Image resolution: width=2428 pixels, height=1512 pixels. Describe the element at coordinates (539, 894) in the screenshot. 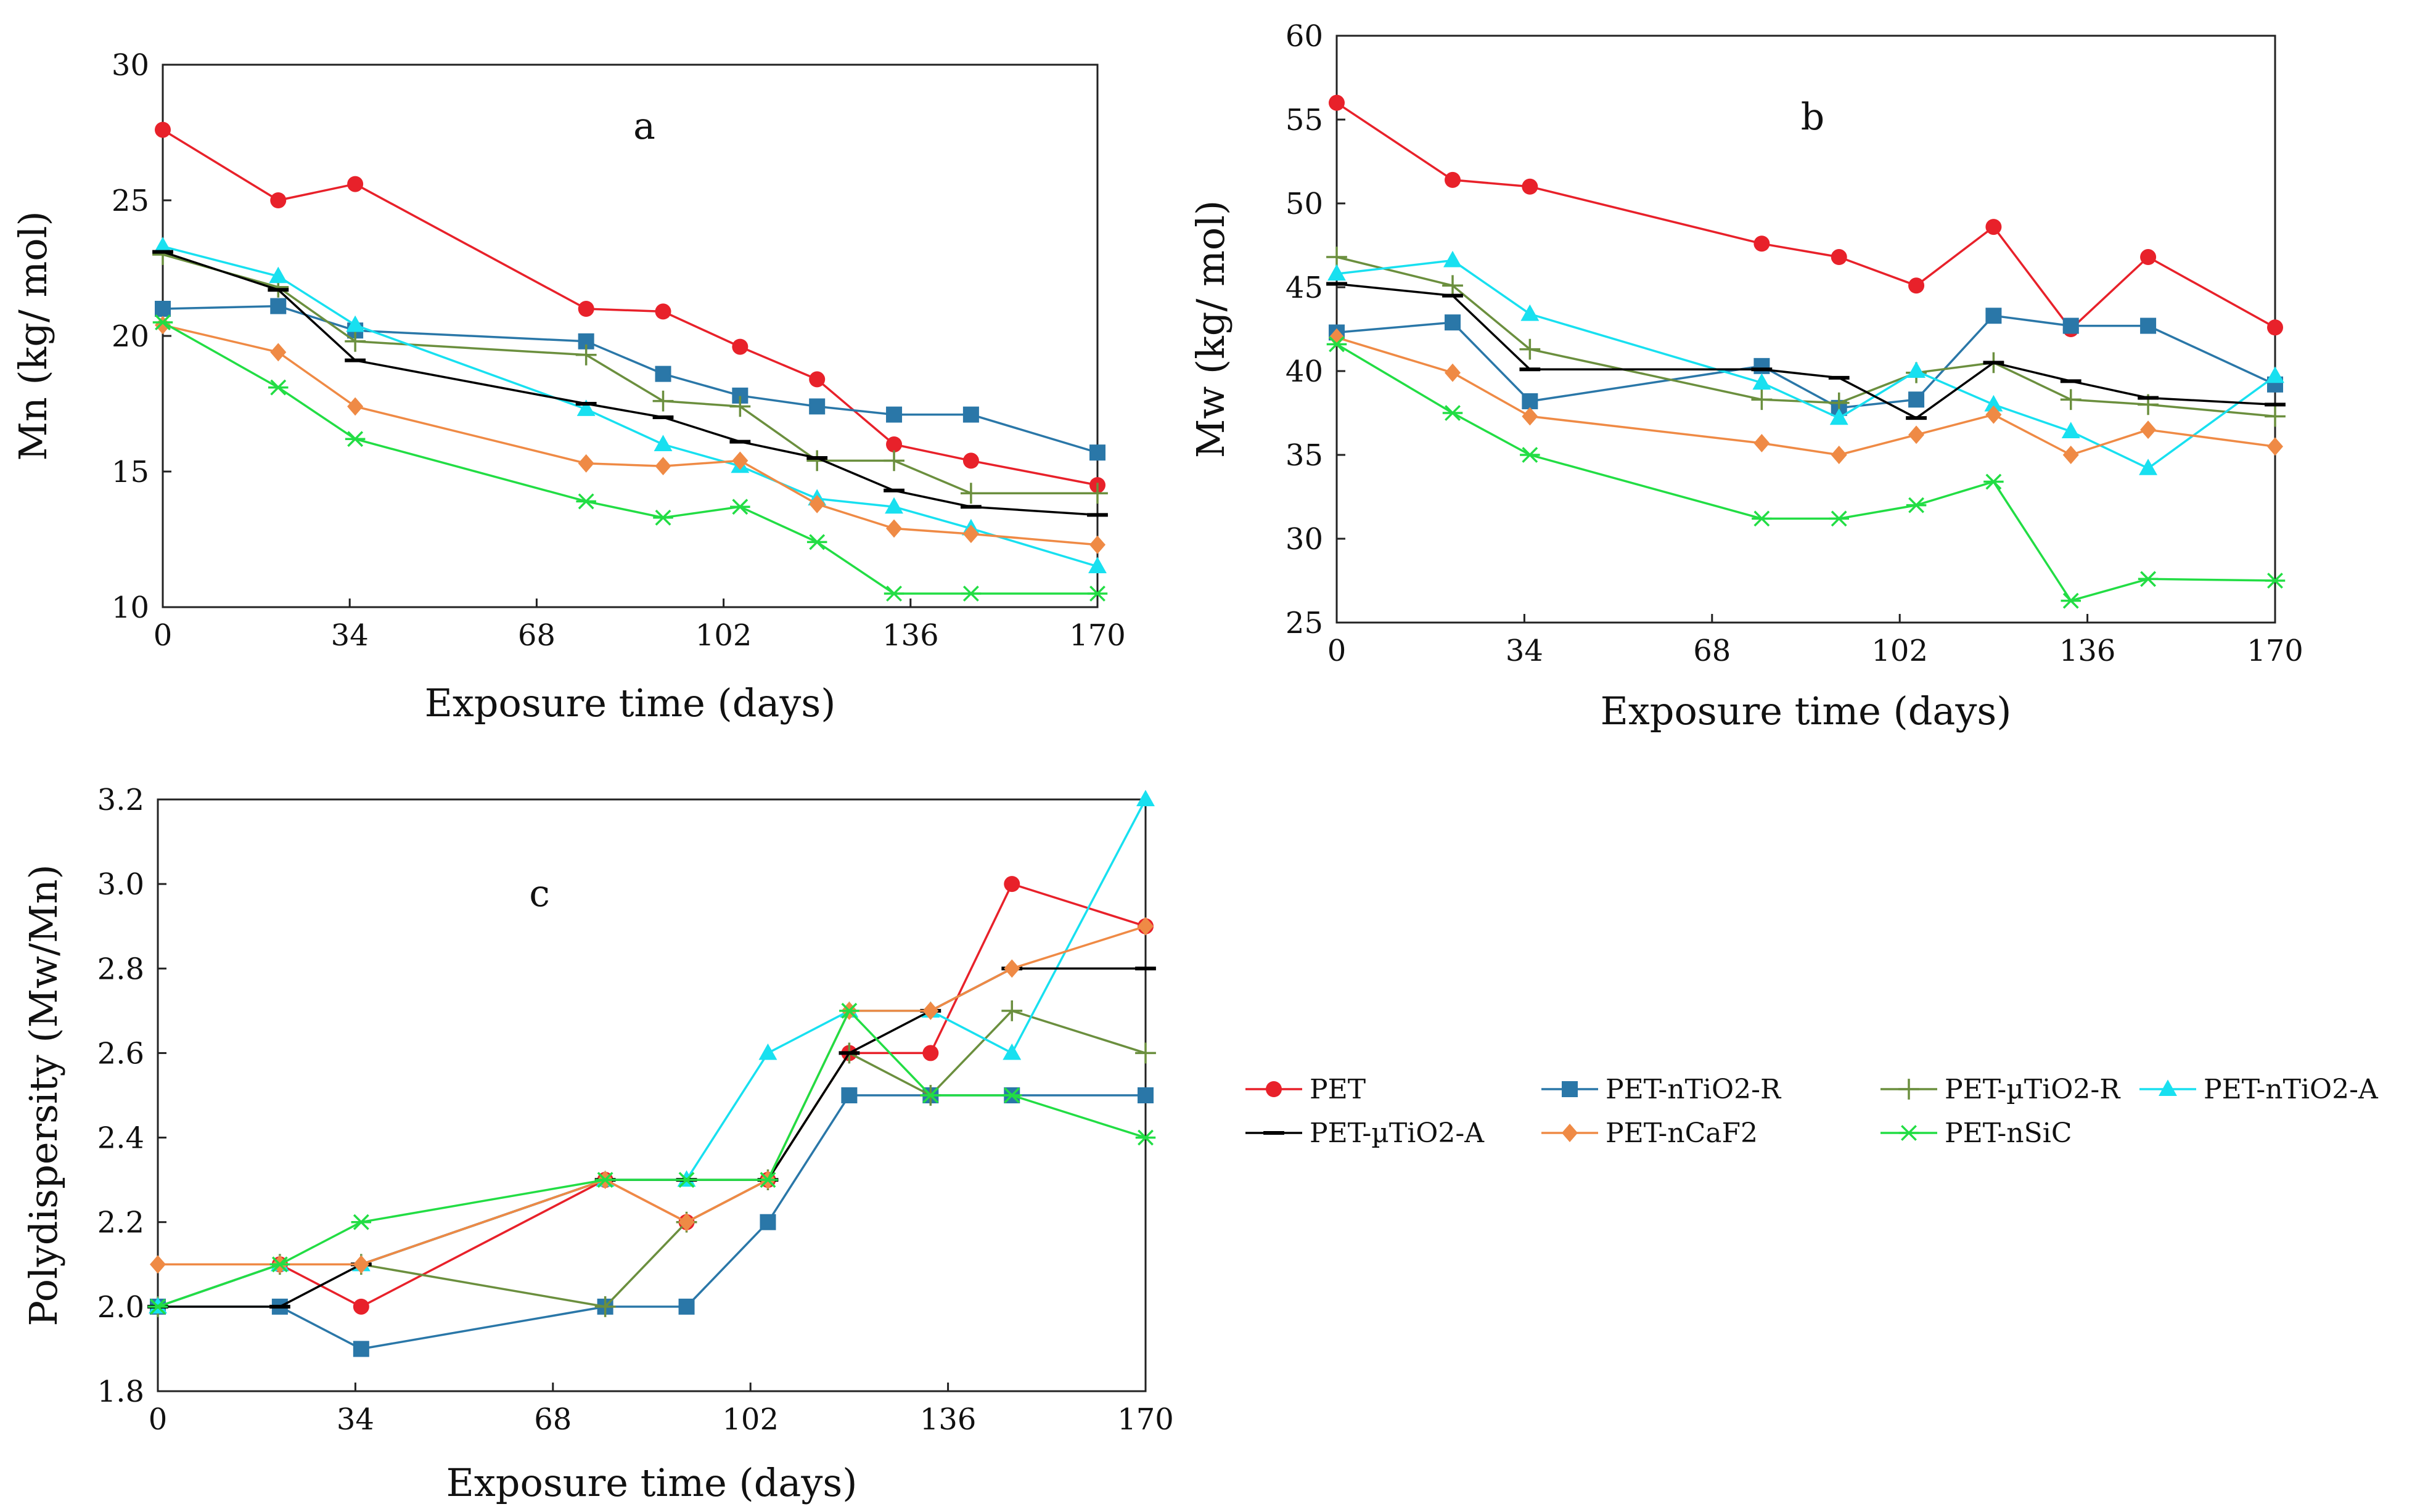

I see `panel-label: c` at that location.